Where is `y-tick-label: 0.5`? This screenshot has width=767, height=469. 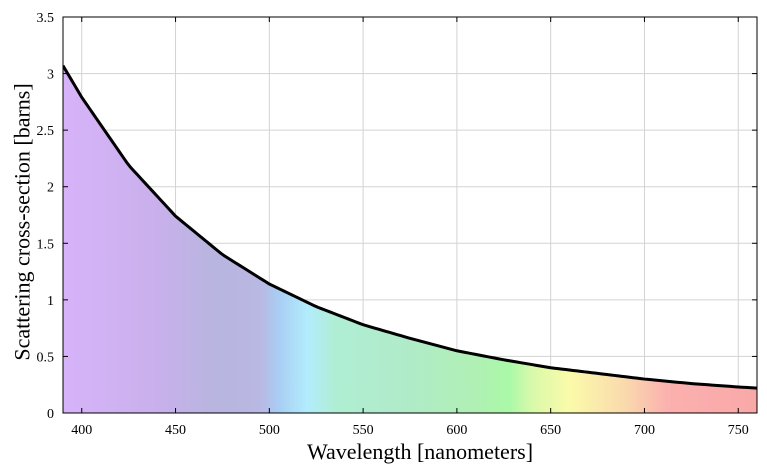 y-tick-label: 0.5 is located at coordinates (46, 357).